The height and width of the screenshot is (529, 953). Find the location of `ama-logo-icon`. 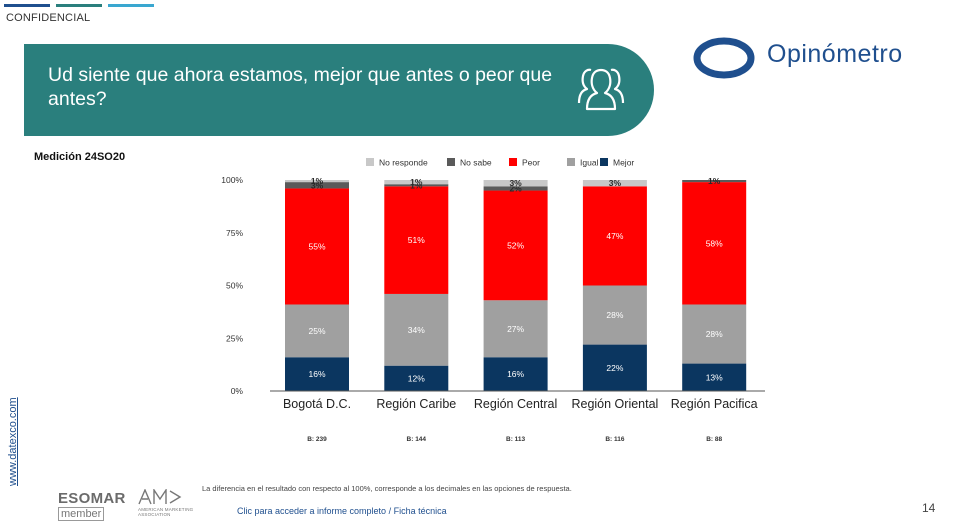

ama-logo-icon is located at coordinates (160, 497).